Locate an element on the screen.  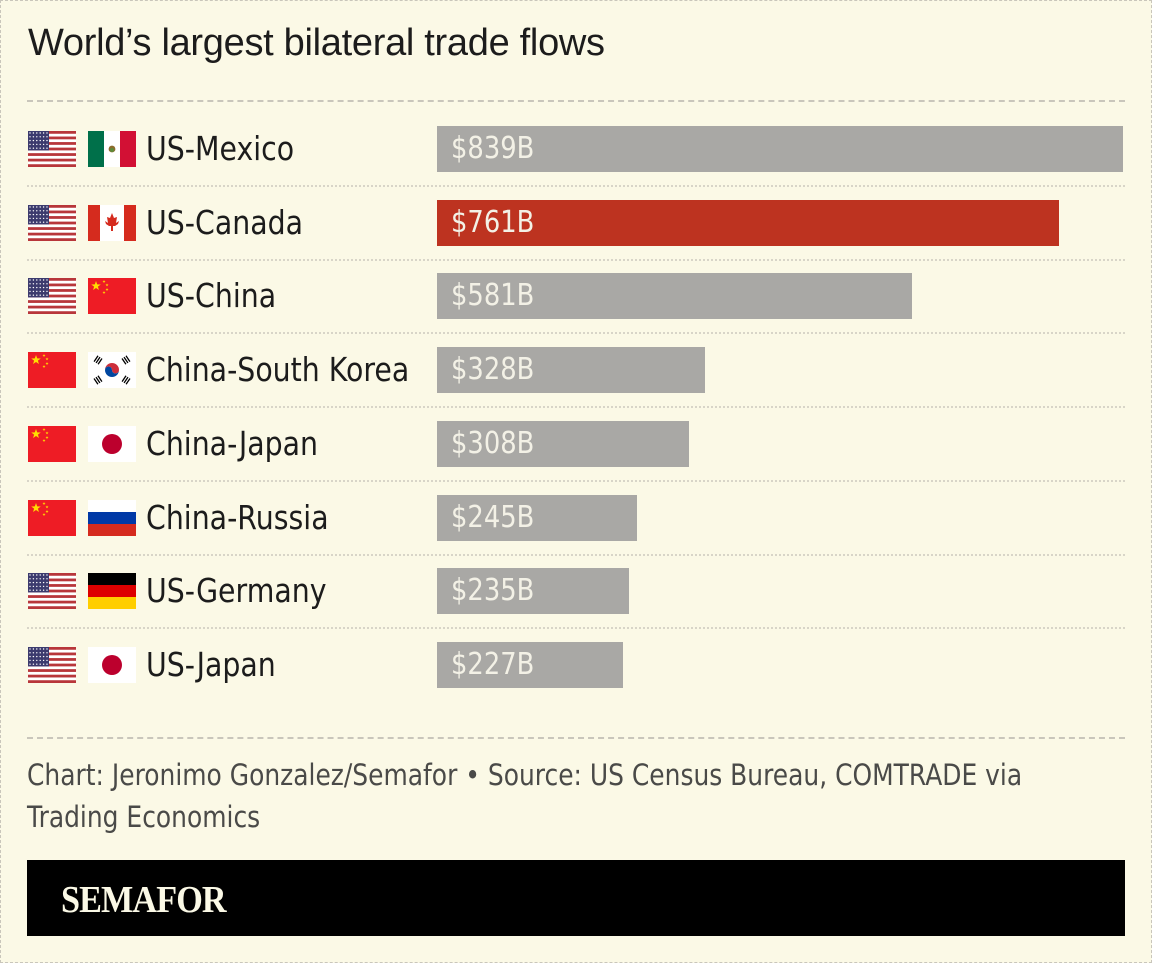
russia-flag-icon is located at coordinates (112, 517).